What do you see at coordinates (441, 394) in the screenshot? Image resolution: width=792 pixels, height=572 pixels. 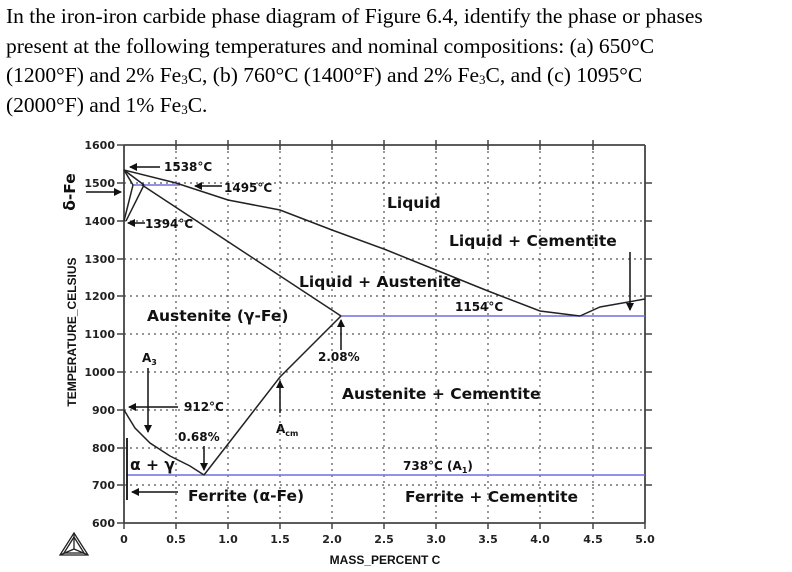 I see `region-austenite-cementite: Austenite + Cementite` at bounding box center [441, 394].